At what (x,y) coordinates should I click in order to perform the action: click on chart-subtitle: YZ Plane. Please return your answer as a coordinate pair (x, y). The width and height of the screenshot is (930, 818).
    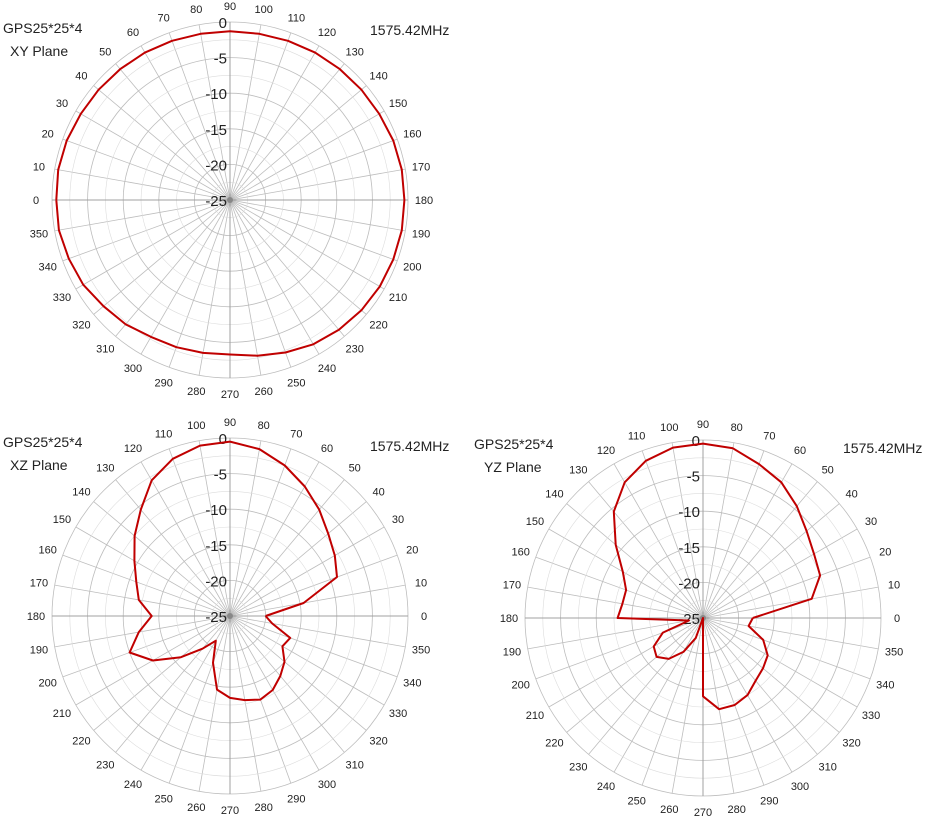
    Looking at the image, I should click on (513, 467).